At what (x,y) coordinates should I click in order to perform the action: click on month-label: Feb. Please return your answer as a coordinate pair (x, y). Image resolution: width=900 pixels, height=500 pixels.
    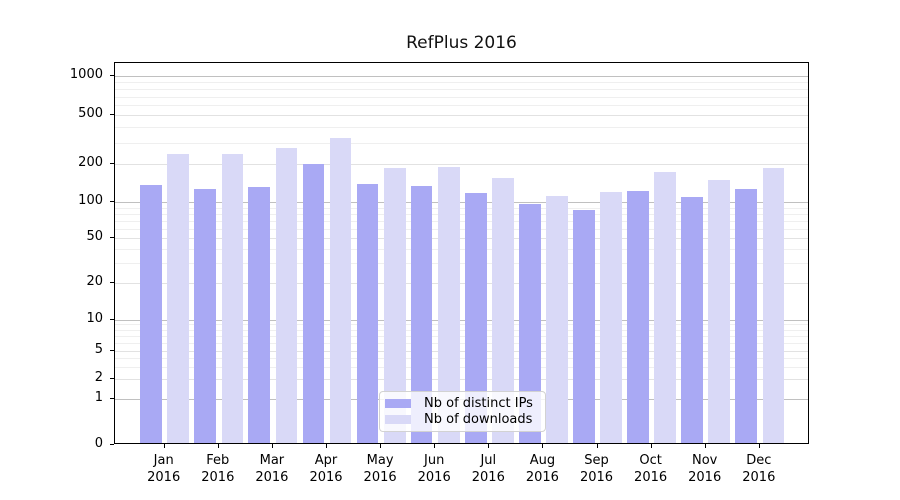
    Looking at the image, I should click on (218, 460).